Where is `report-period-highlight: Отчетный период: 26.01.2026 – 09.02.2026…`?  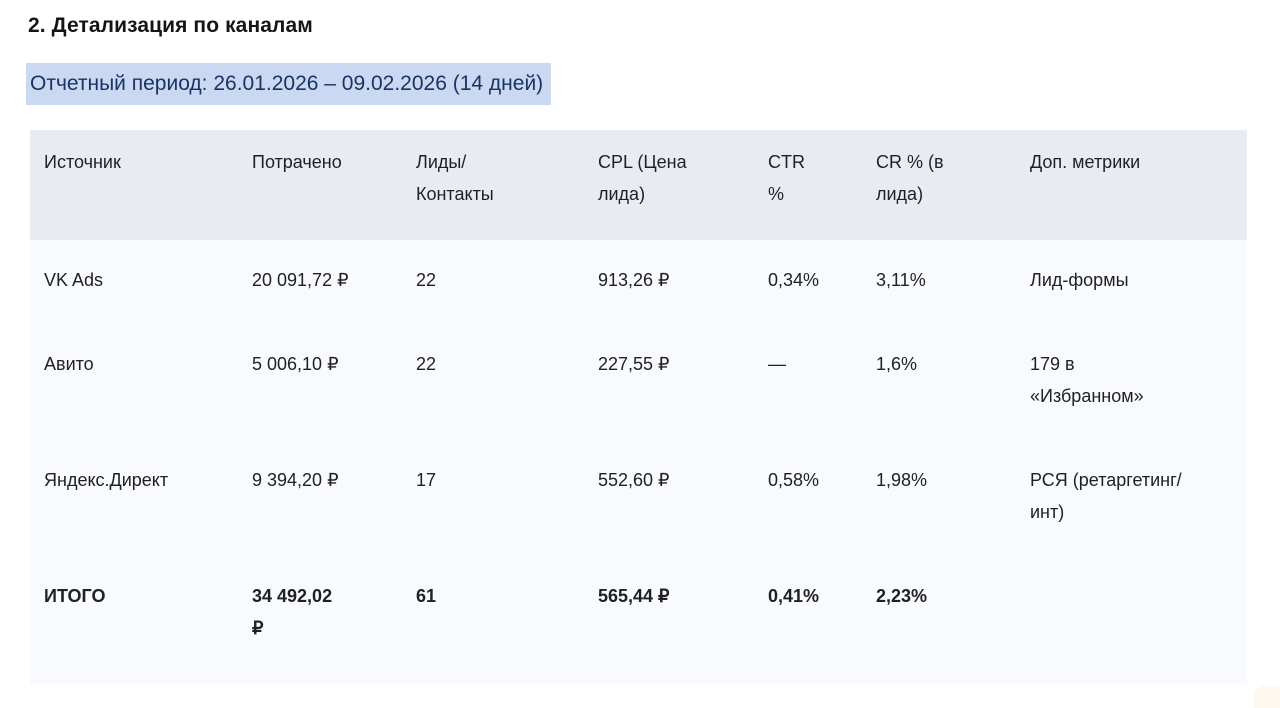
report-period-highlight: Отчетный период: 26.01.2026 – 09.02.2026… is located at coordinates (289, 84).